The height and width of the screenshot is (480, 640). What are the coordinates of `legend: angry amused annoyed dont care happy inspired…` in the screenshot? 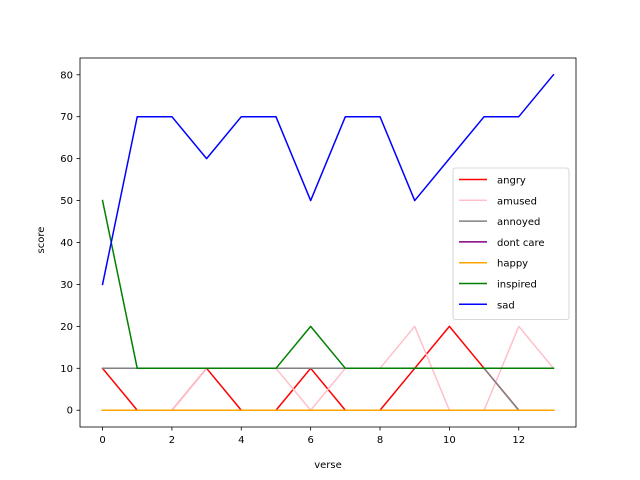 It's located at (511, 244).